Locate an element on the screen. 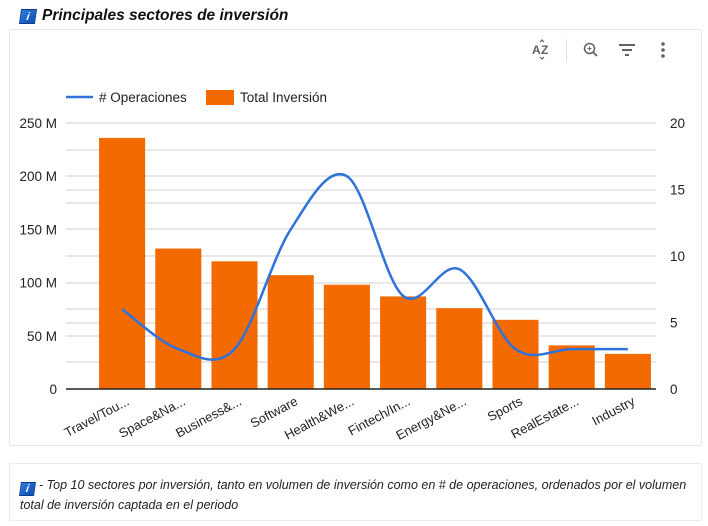  header: i Principales sectores de inversión is located at coordinates (153, 16).